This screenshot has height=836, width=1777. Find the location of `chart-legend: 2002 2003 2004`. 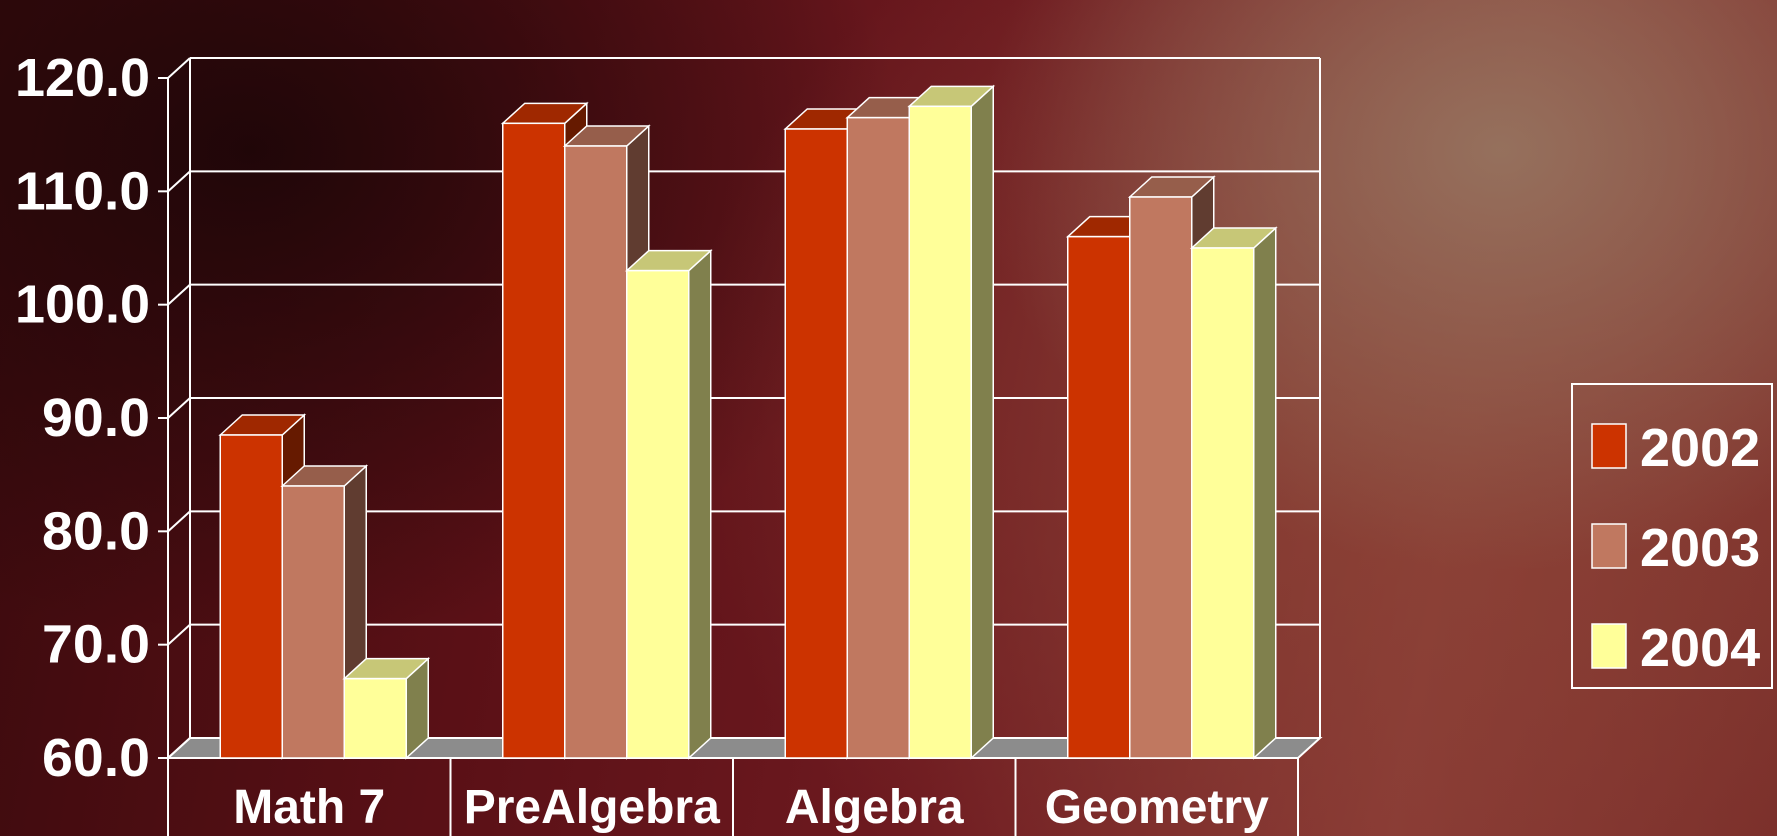

chart-legend: 2002 2003 2004 is located at coordinates (1672, 536).